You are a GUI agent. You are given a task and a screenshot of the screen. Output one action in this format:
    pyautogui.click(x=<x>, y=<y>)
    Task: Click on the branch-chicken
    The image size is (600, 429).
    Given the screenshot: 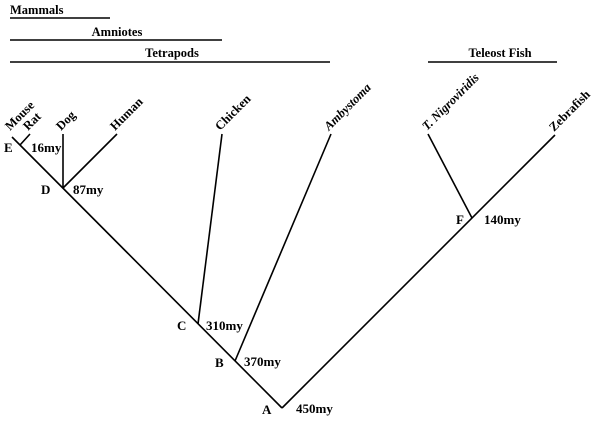 What is the action you would take?
    pyautogui.click(x=210, y=229)
    